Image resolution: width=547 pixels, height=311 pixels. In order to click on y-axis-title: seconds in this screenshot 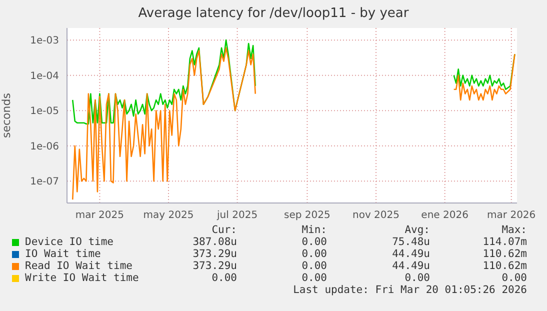, I will do `click(6, 115)`.